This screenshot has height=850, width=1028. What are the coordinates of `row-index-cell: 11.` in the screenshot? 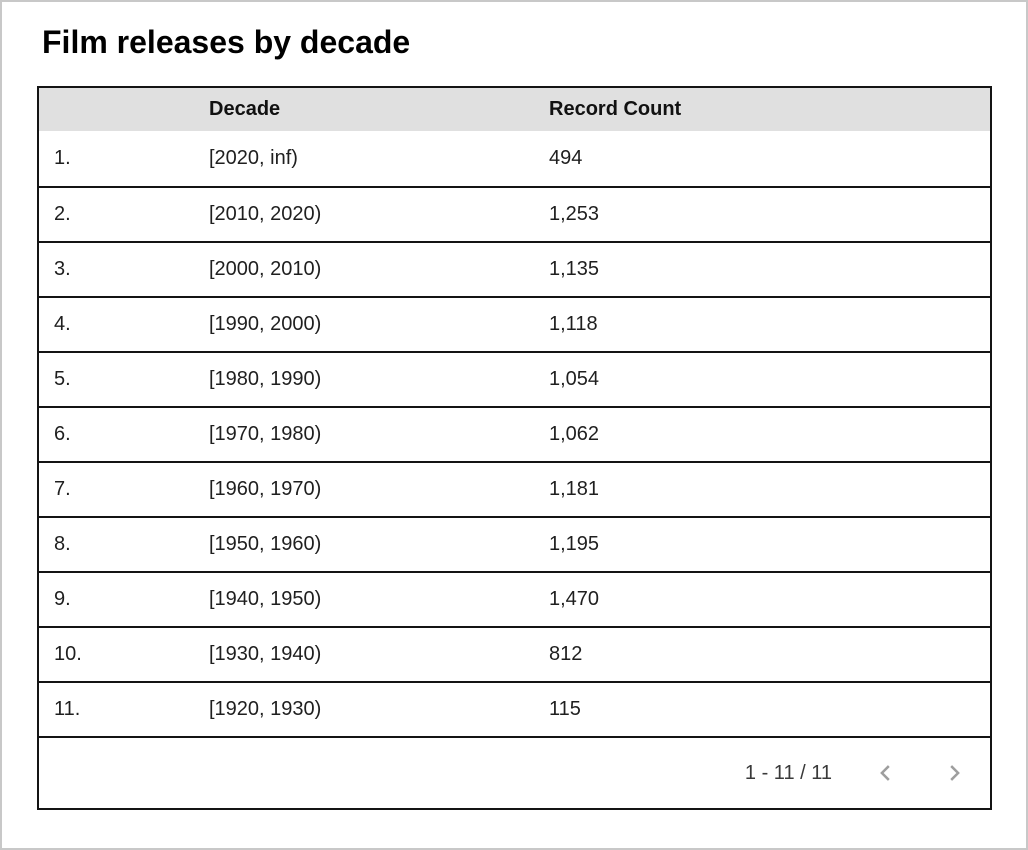 It's located at (67, 709).